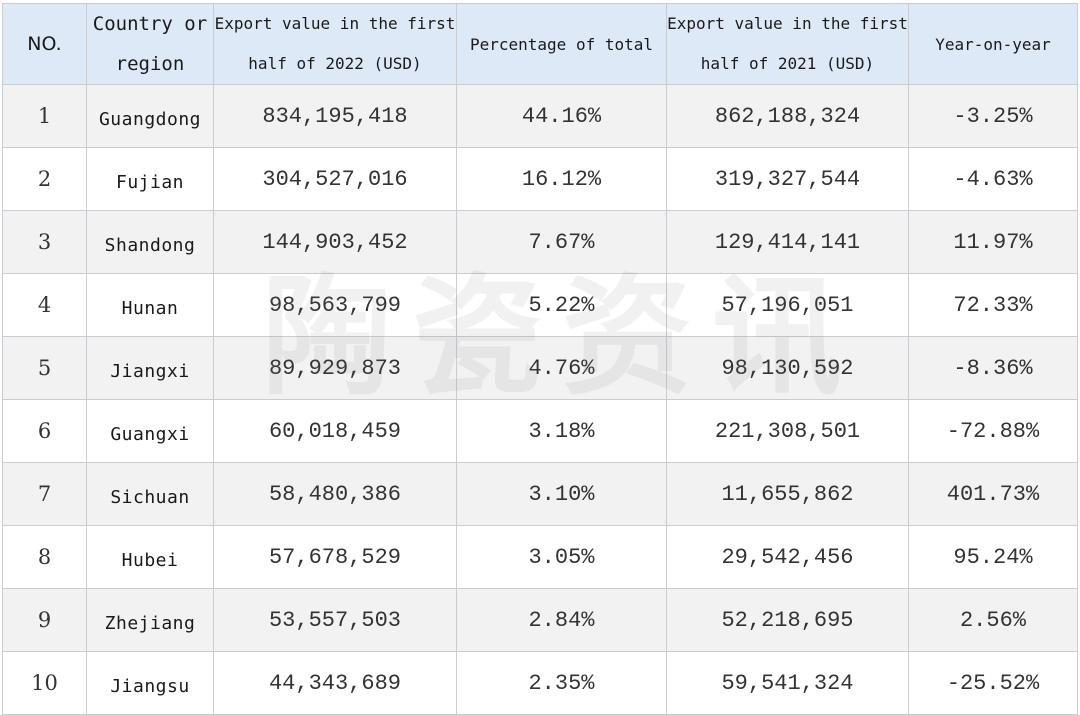 Image resolution: width=1080 pixels, height=715 pixels. I want to click on cell-yoy: -3.25%, so click(993, 116).